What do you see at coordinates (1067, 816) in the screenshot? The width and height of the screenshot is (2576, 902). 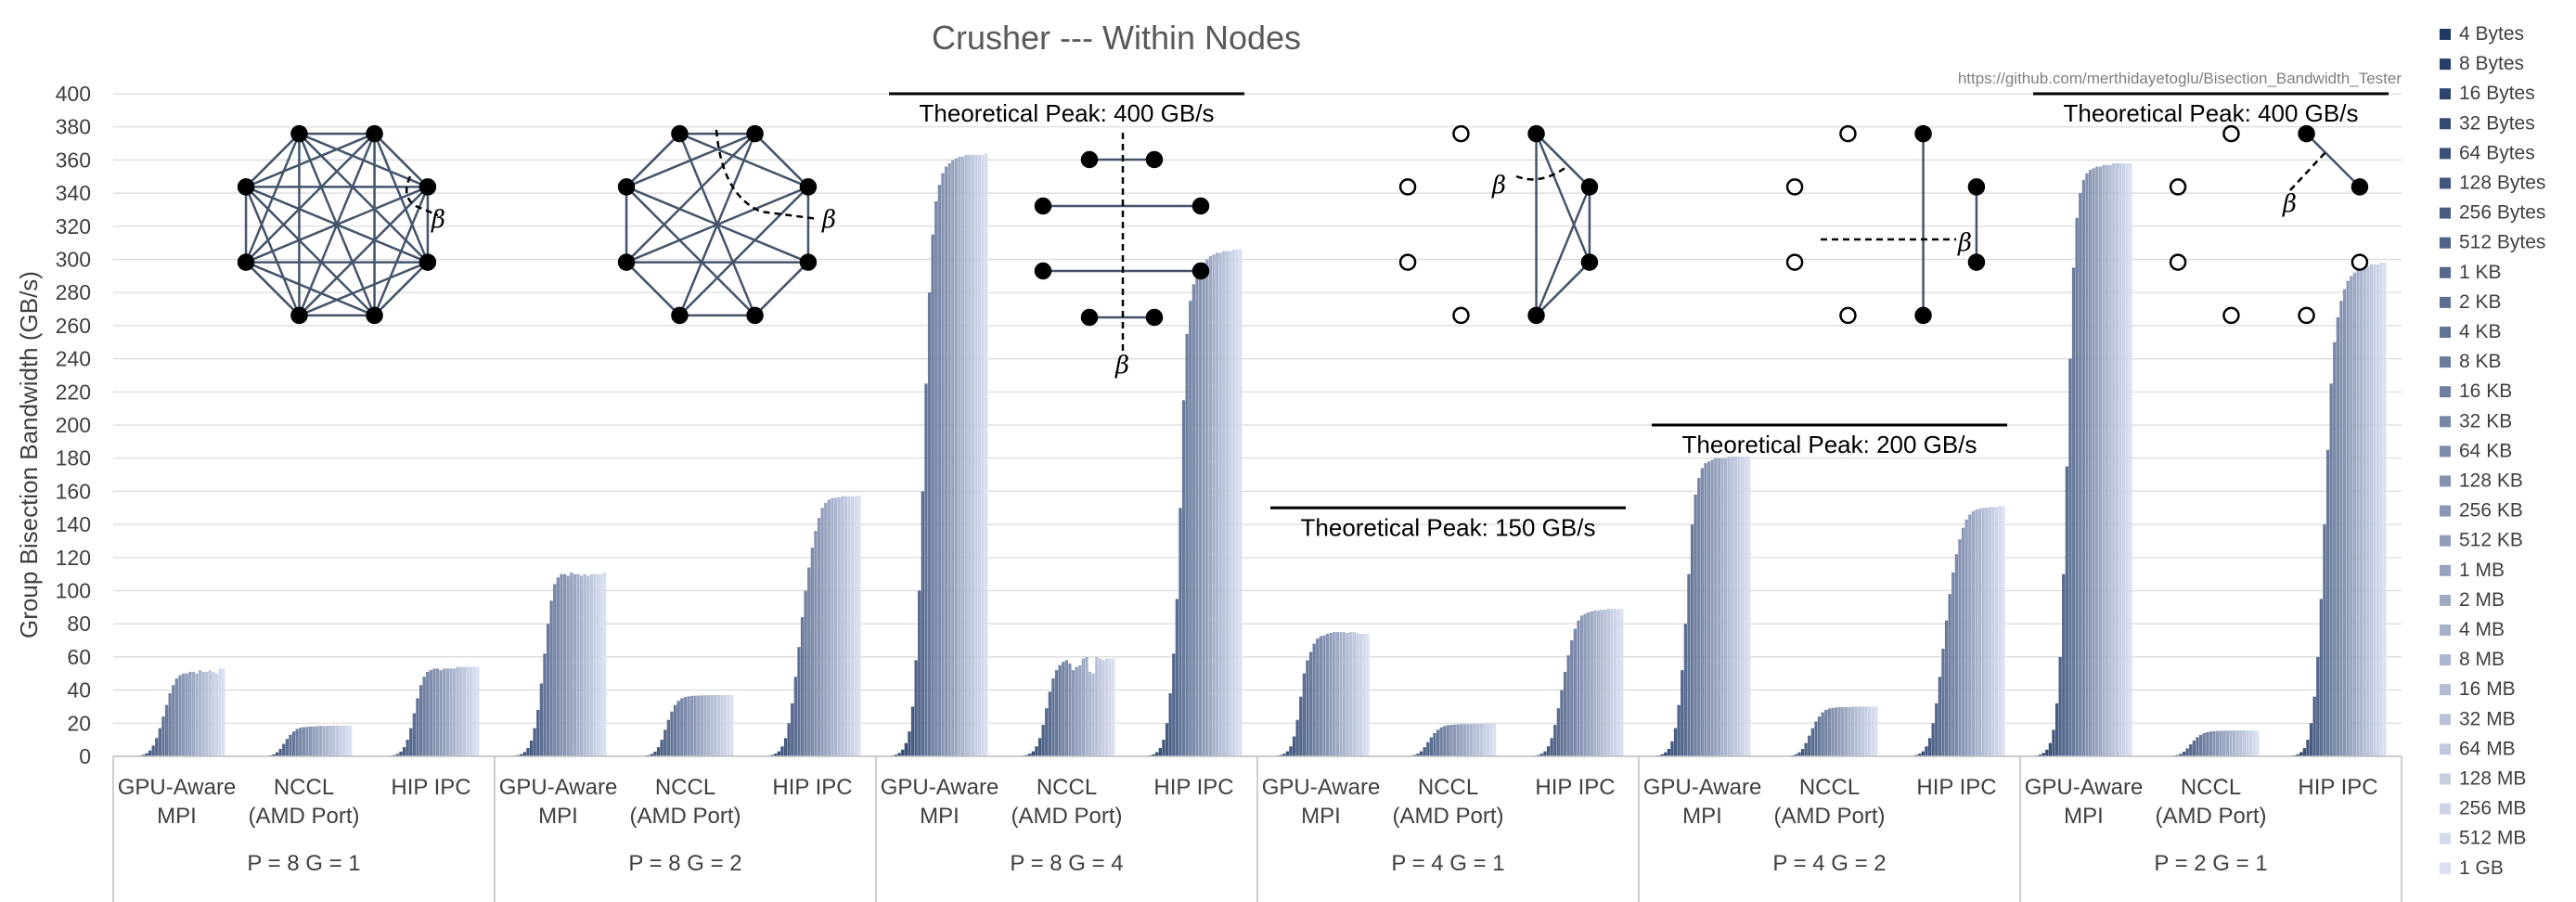 I see `category-label-line2: (AMD Port)` at bounding box center [1067, 816].